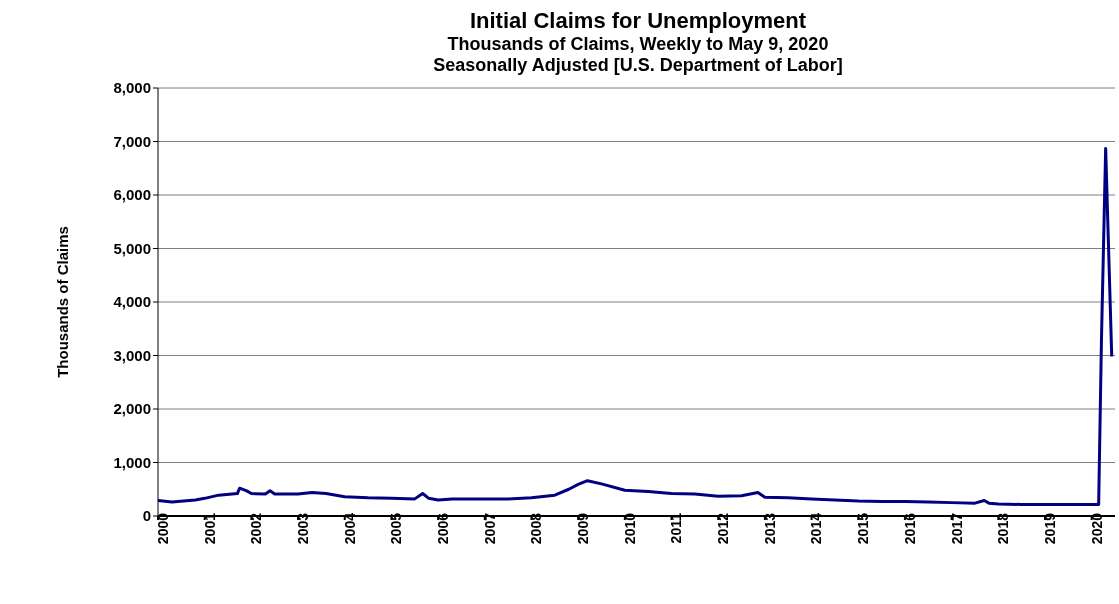  What do you see at coordinates (638, 21) in the screenshot?
I see `chart-title: Initial Claims for Unemployment` at bounding box center [638, 21].